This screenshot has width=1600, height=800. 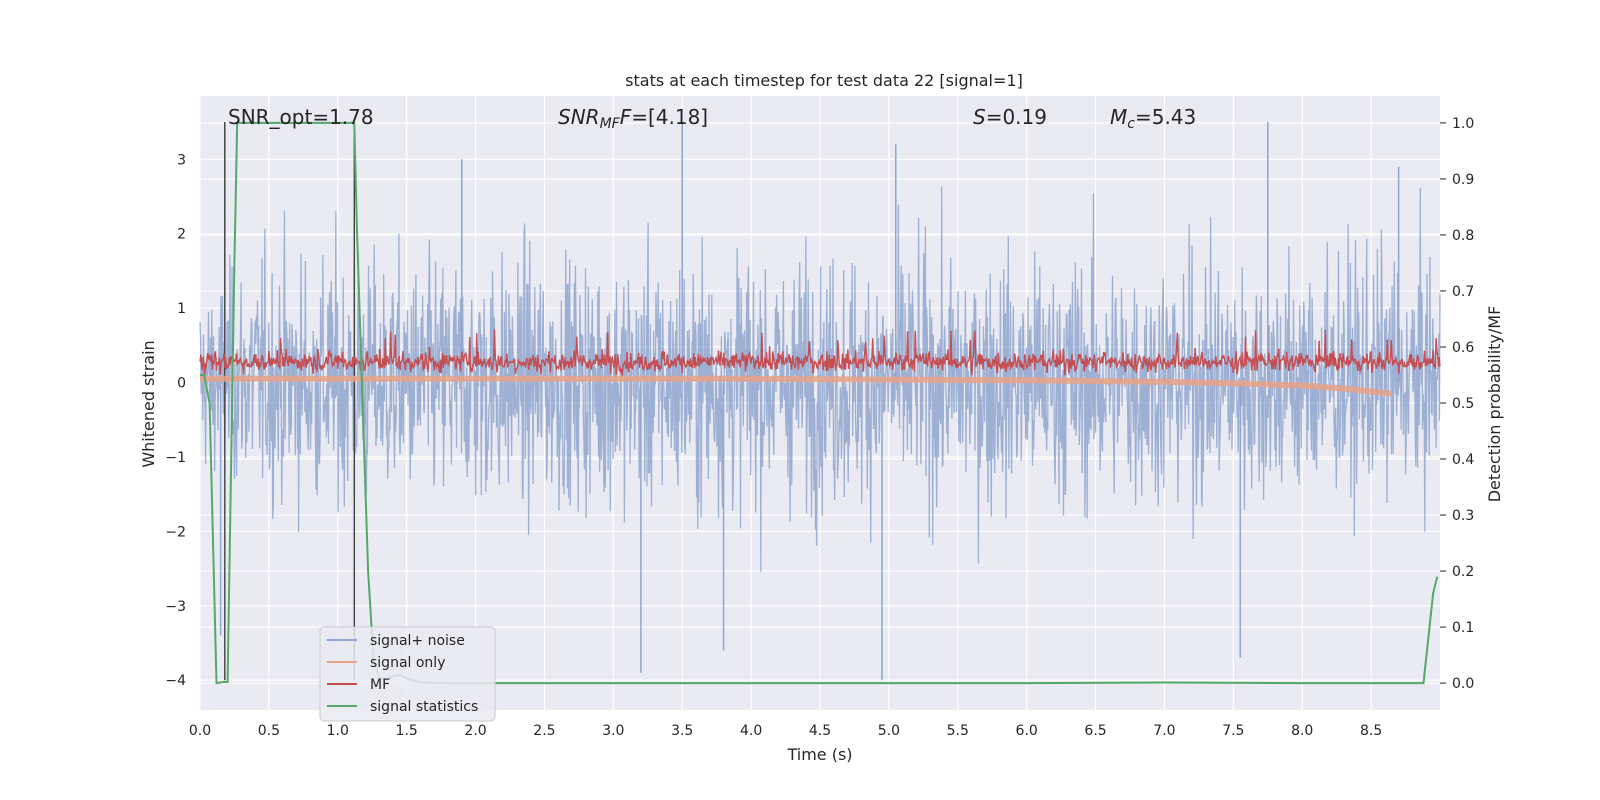 I want to click on annotation-snr-mf: SNRMFF=[4.18], so click(x=633, y=118).